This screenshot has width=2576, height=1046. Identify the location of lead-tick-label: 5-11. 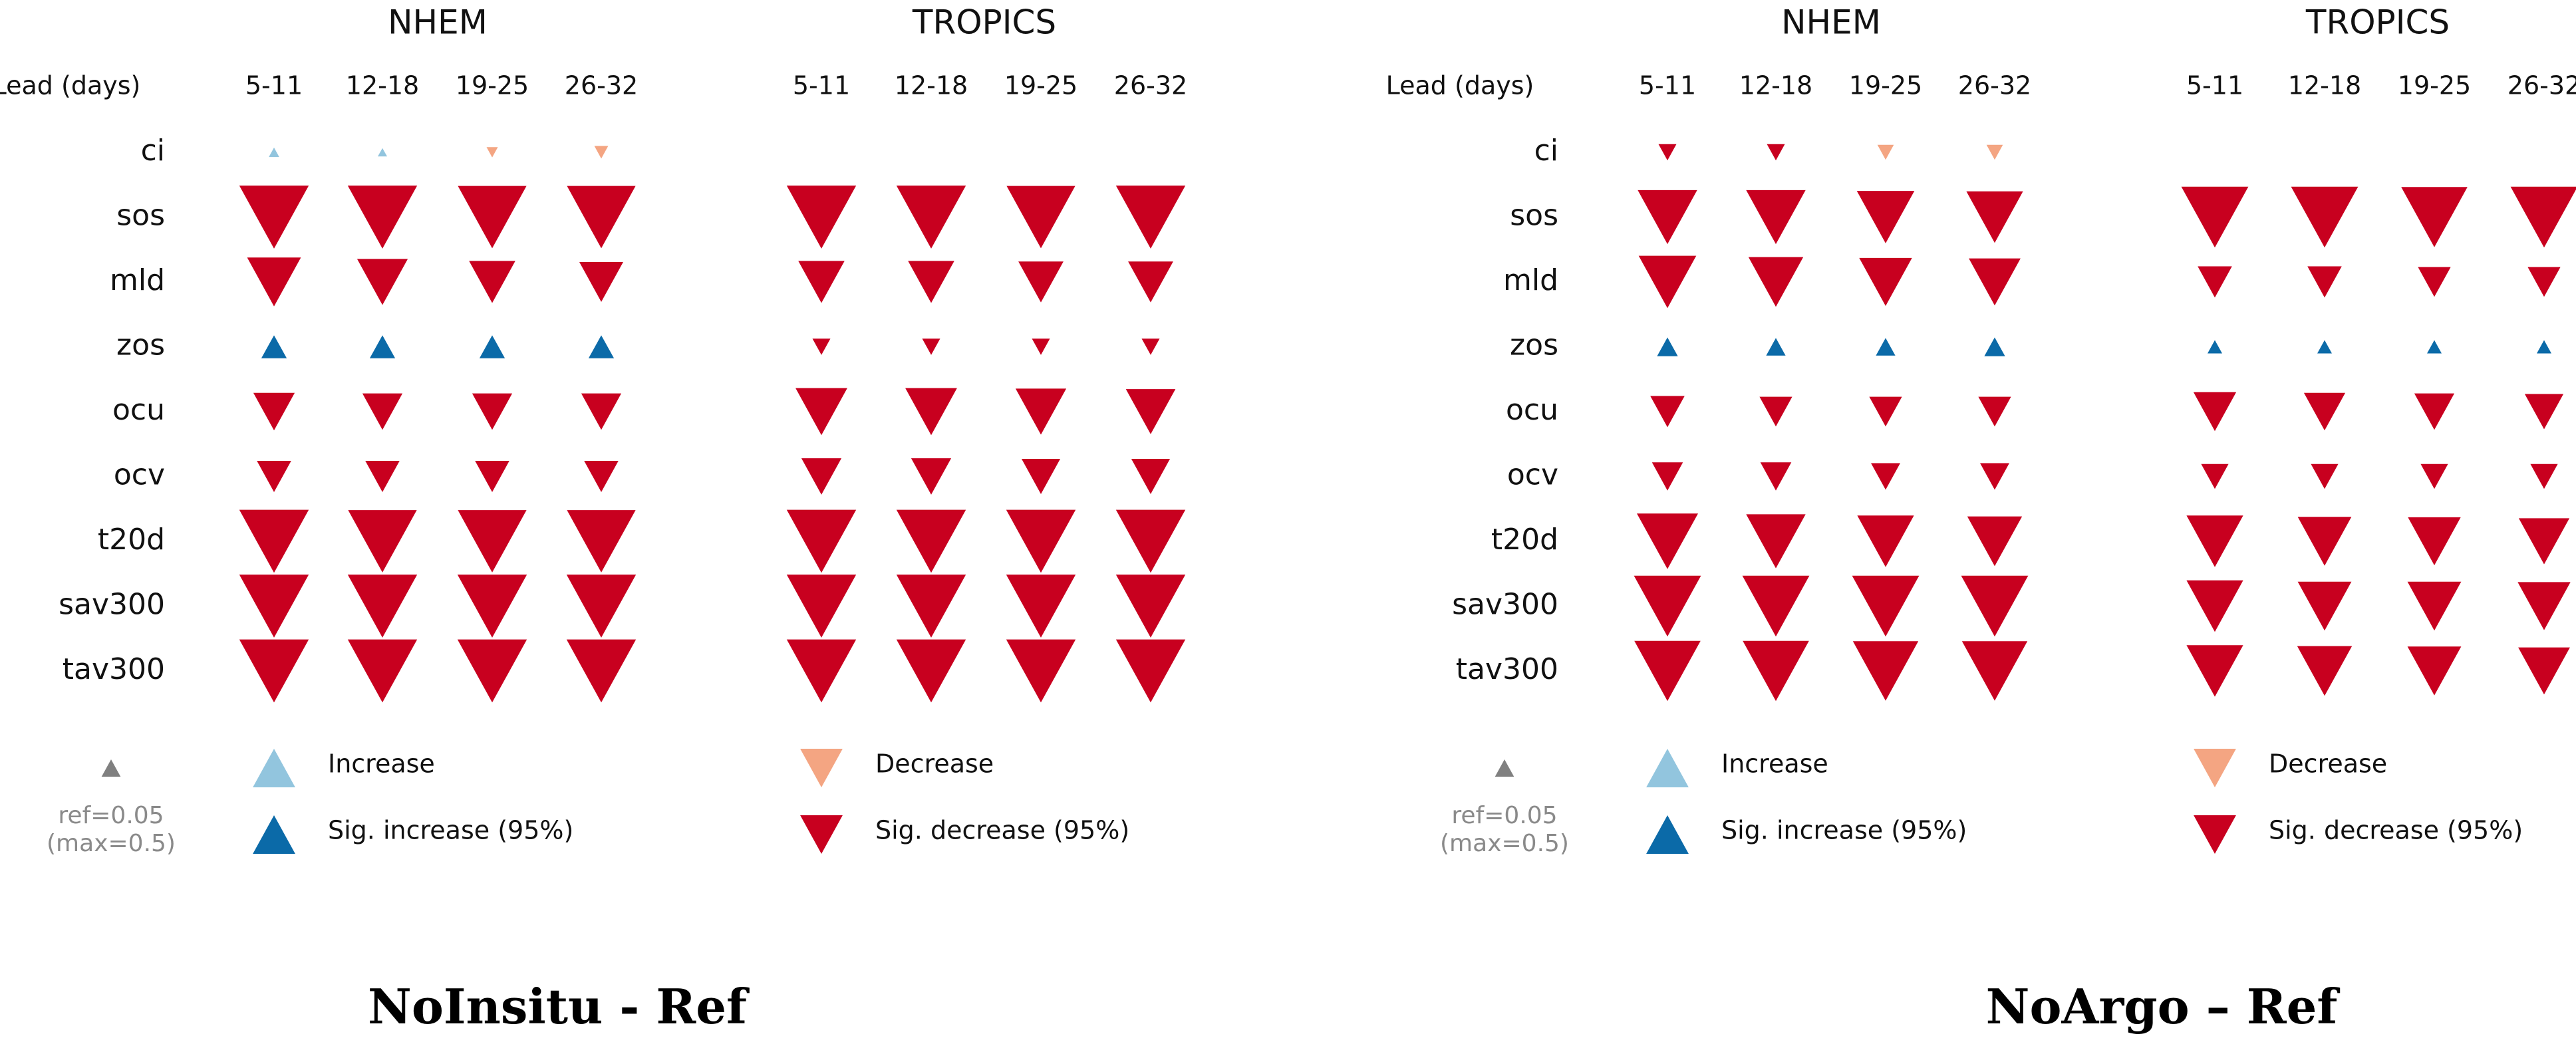
(2214, 85).